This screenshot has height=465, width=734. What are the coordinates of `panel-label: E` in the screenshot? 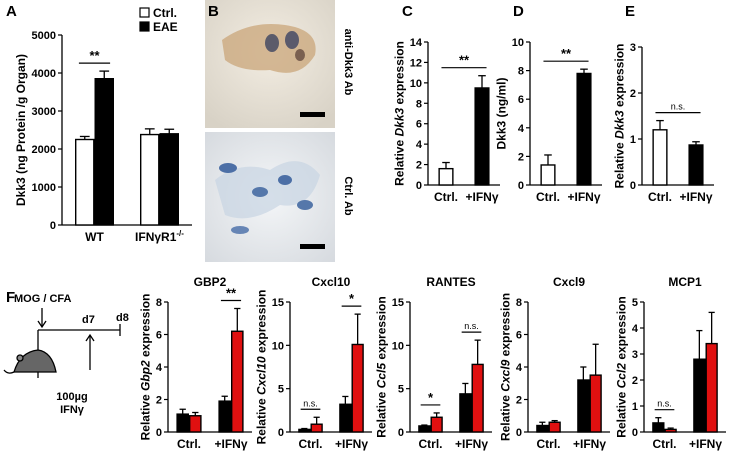 It's located at (630, 11).